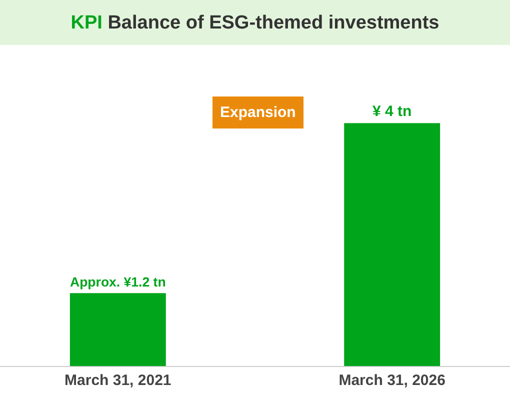 This screenshot has width=510, height=406. What do you see at coordinates (118, 380) in the screenshot?
I see `x-tick-label: March 31, 2021` at bounding box center [118, 380].